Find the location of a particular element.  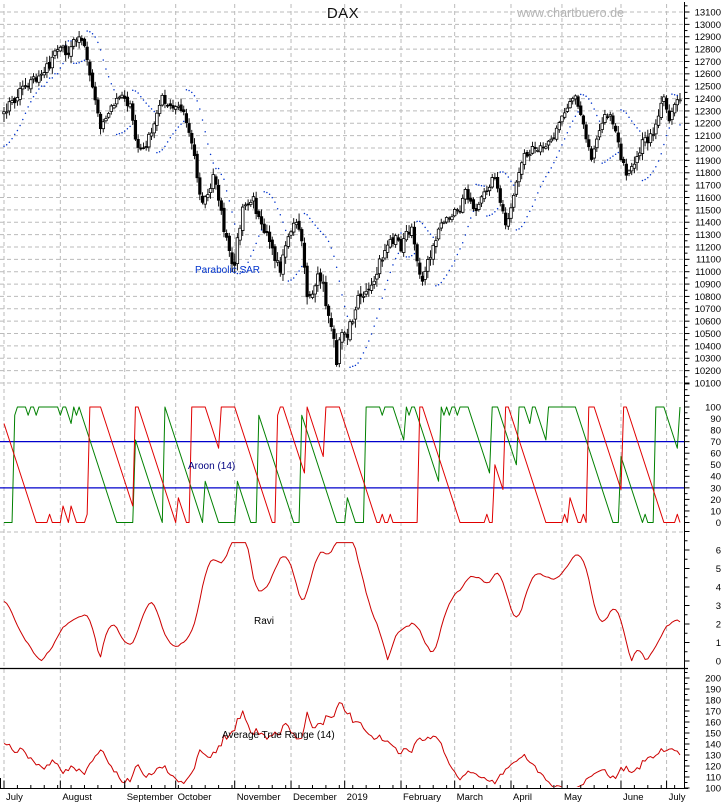

y-tick-label: 12900 is located at coordinates (708, 37).